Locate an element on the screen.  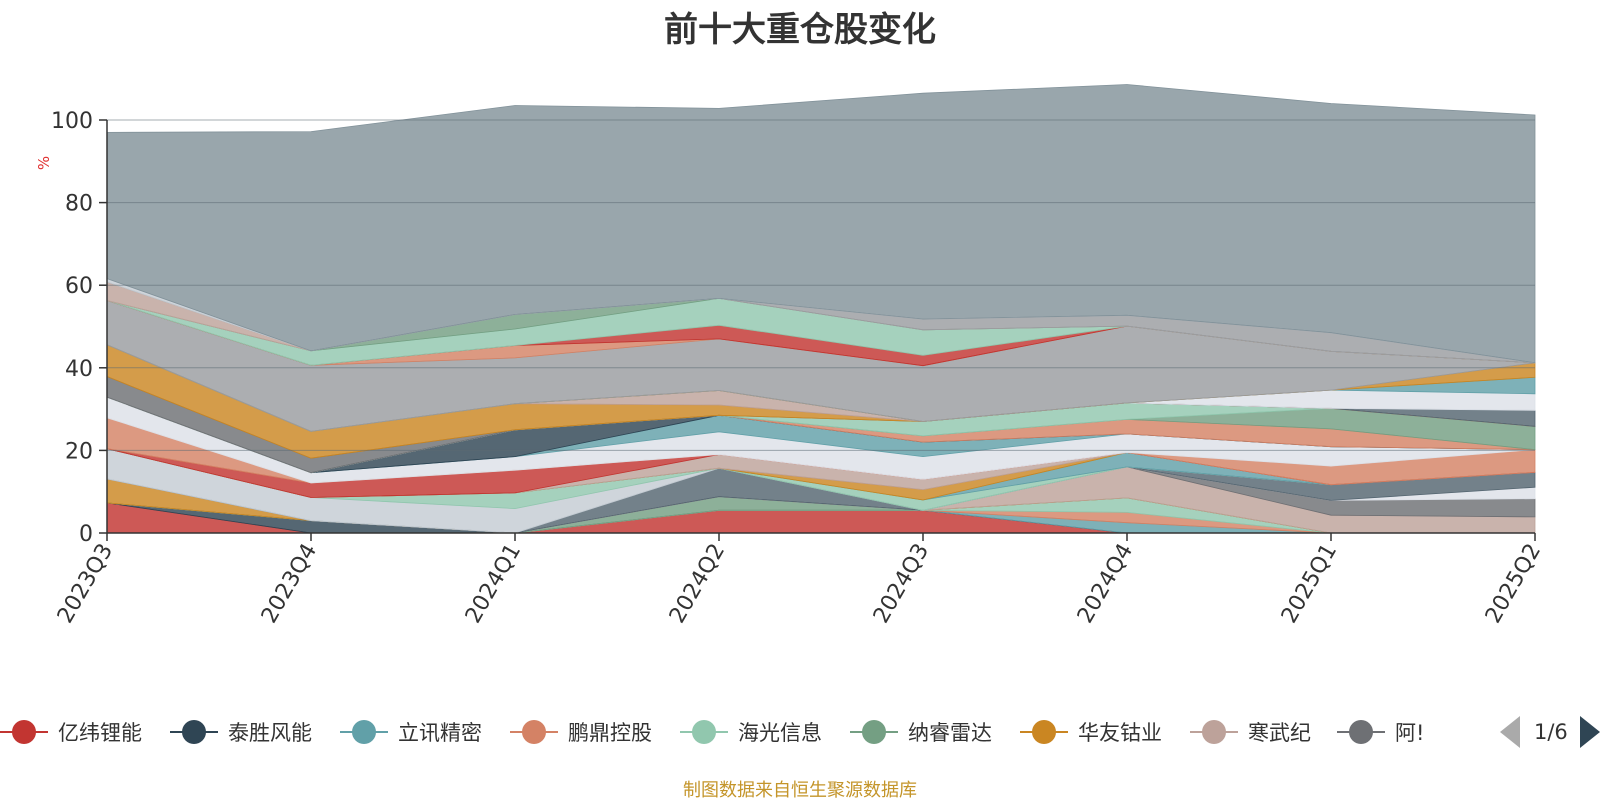
legend: 亿纬锂能 泰胜风能 立讯精密 鹏鼎控股 海光信息 纳睿雷达 华友钴业 寒武纪 阿! 1/6 is located at coordinates (800, 735).